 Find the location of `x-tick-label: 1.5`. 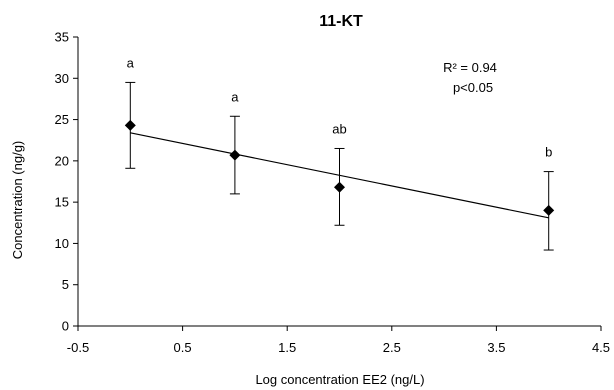

x-tick-label: 1.5 is located at coordinates (287, 347).